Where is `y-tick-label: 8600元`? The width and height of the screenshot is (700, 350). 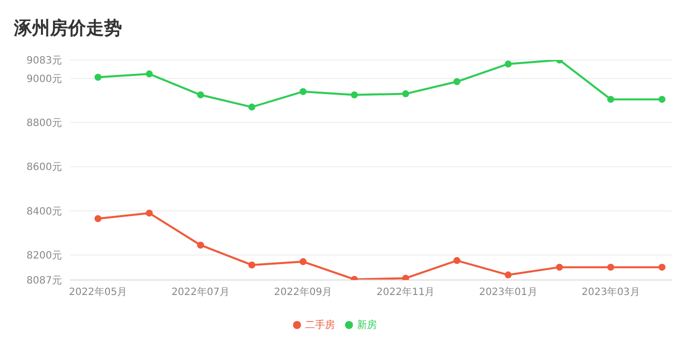 y-tick-label: 8600元 is located at coordinates (44, 168).